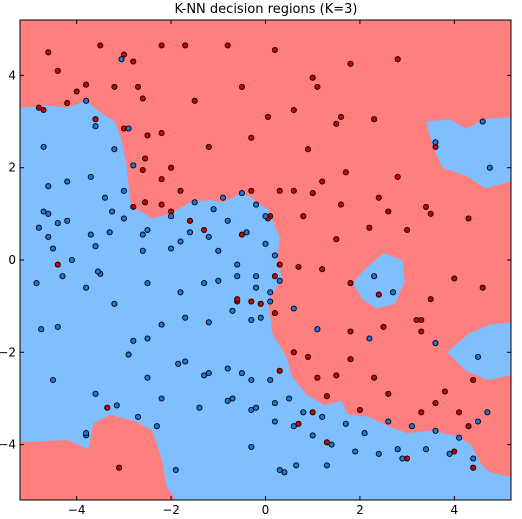 The height and width of the screenshot is (519, 522). Describe the element at coordinates (171, 510) in the screenshot. I see `x-tick-label: −2` at that location.